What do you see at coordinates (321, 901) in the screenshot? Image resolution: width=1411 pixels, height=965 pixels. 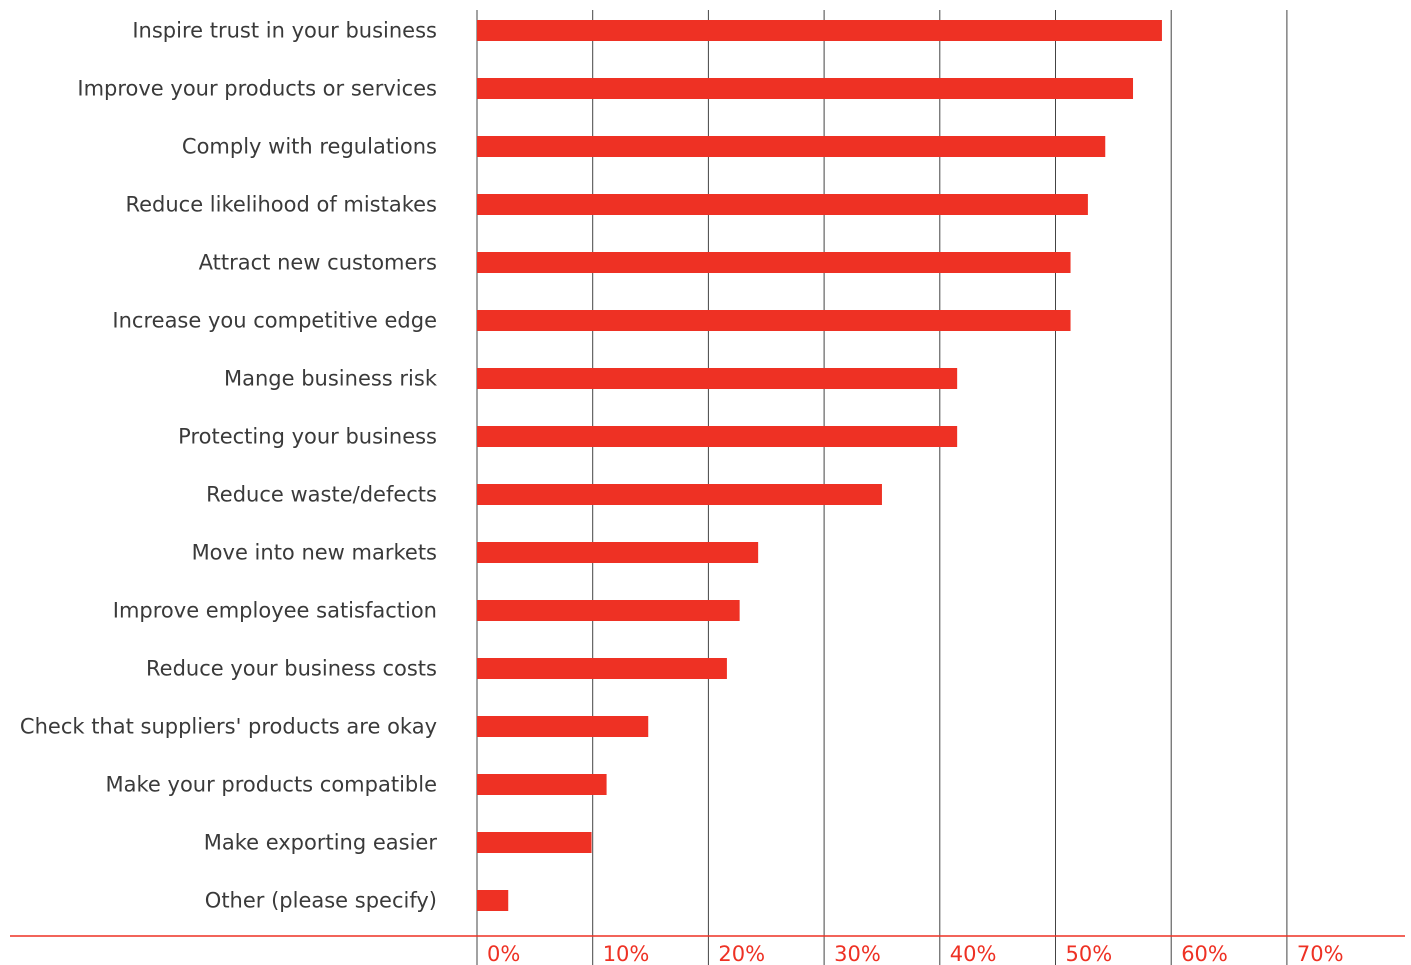 I see `category-label-15: Other (please specify)` at bounding box center [321, 901].